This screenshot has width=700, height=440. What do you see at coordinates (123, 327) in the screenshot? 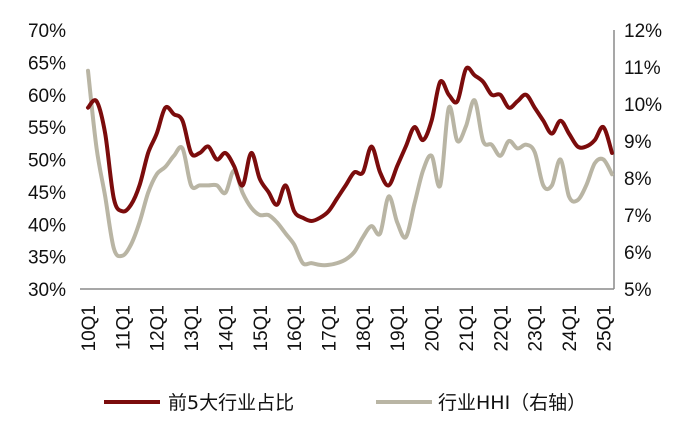
I see `x-tick-label: 11Q1` at bounding box center [123, 327].